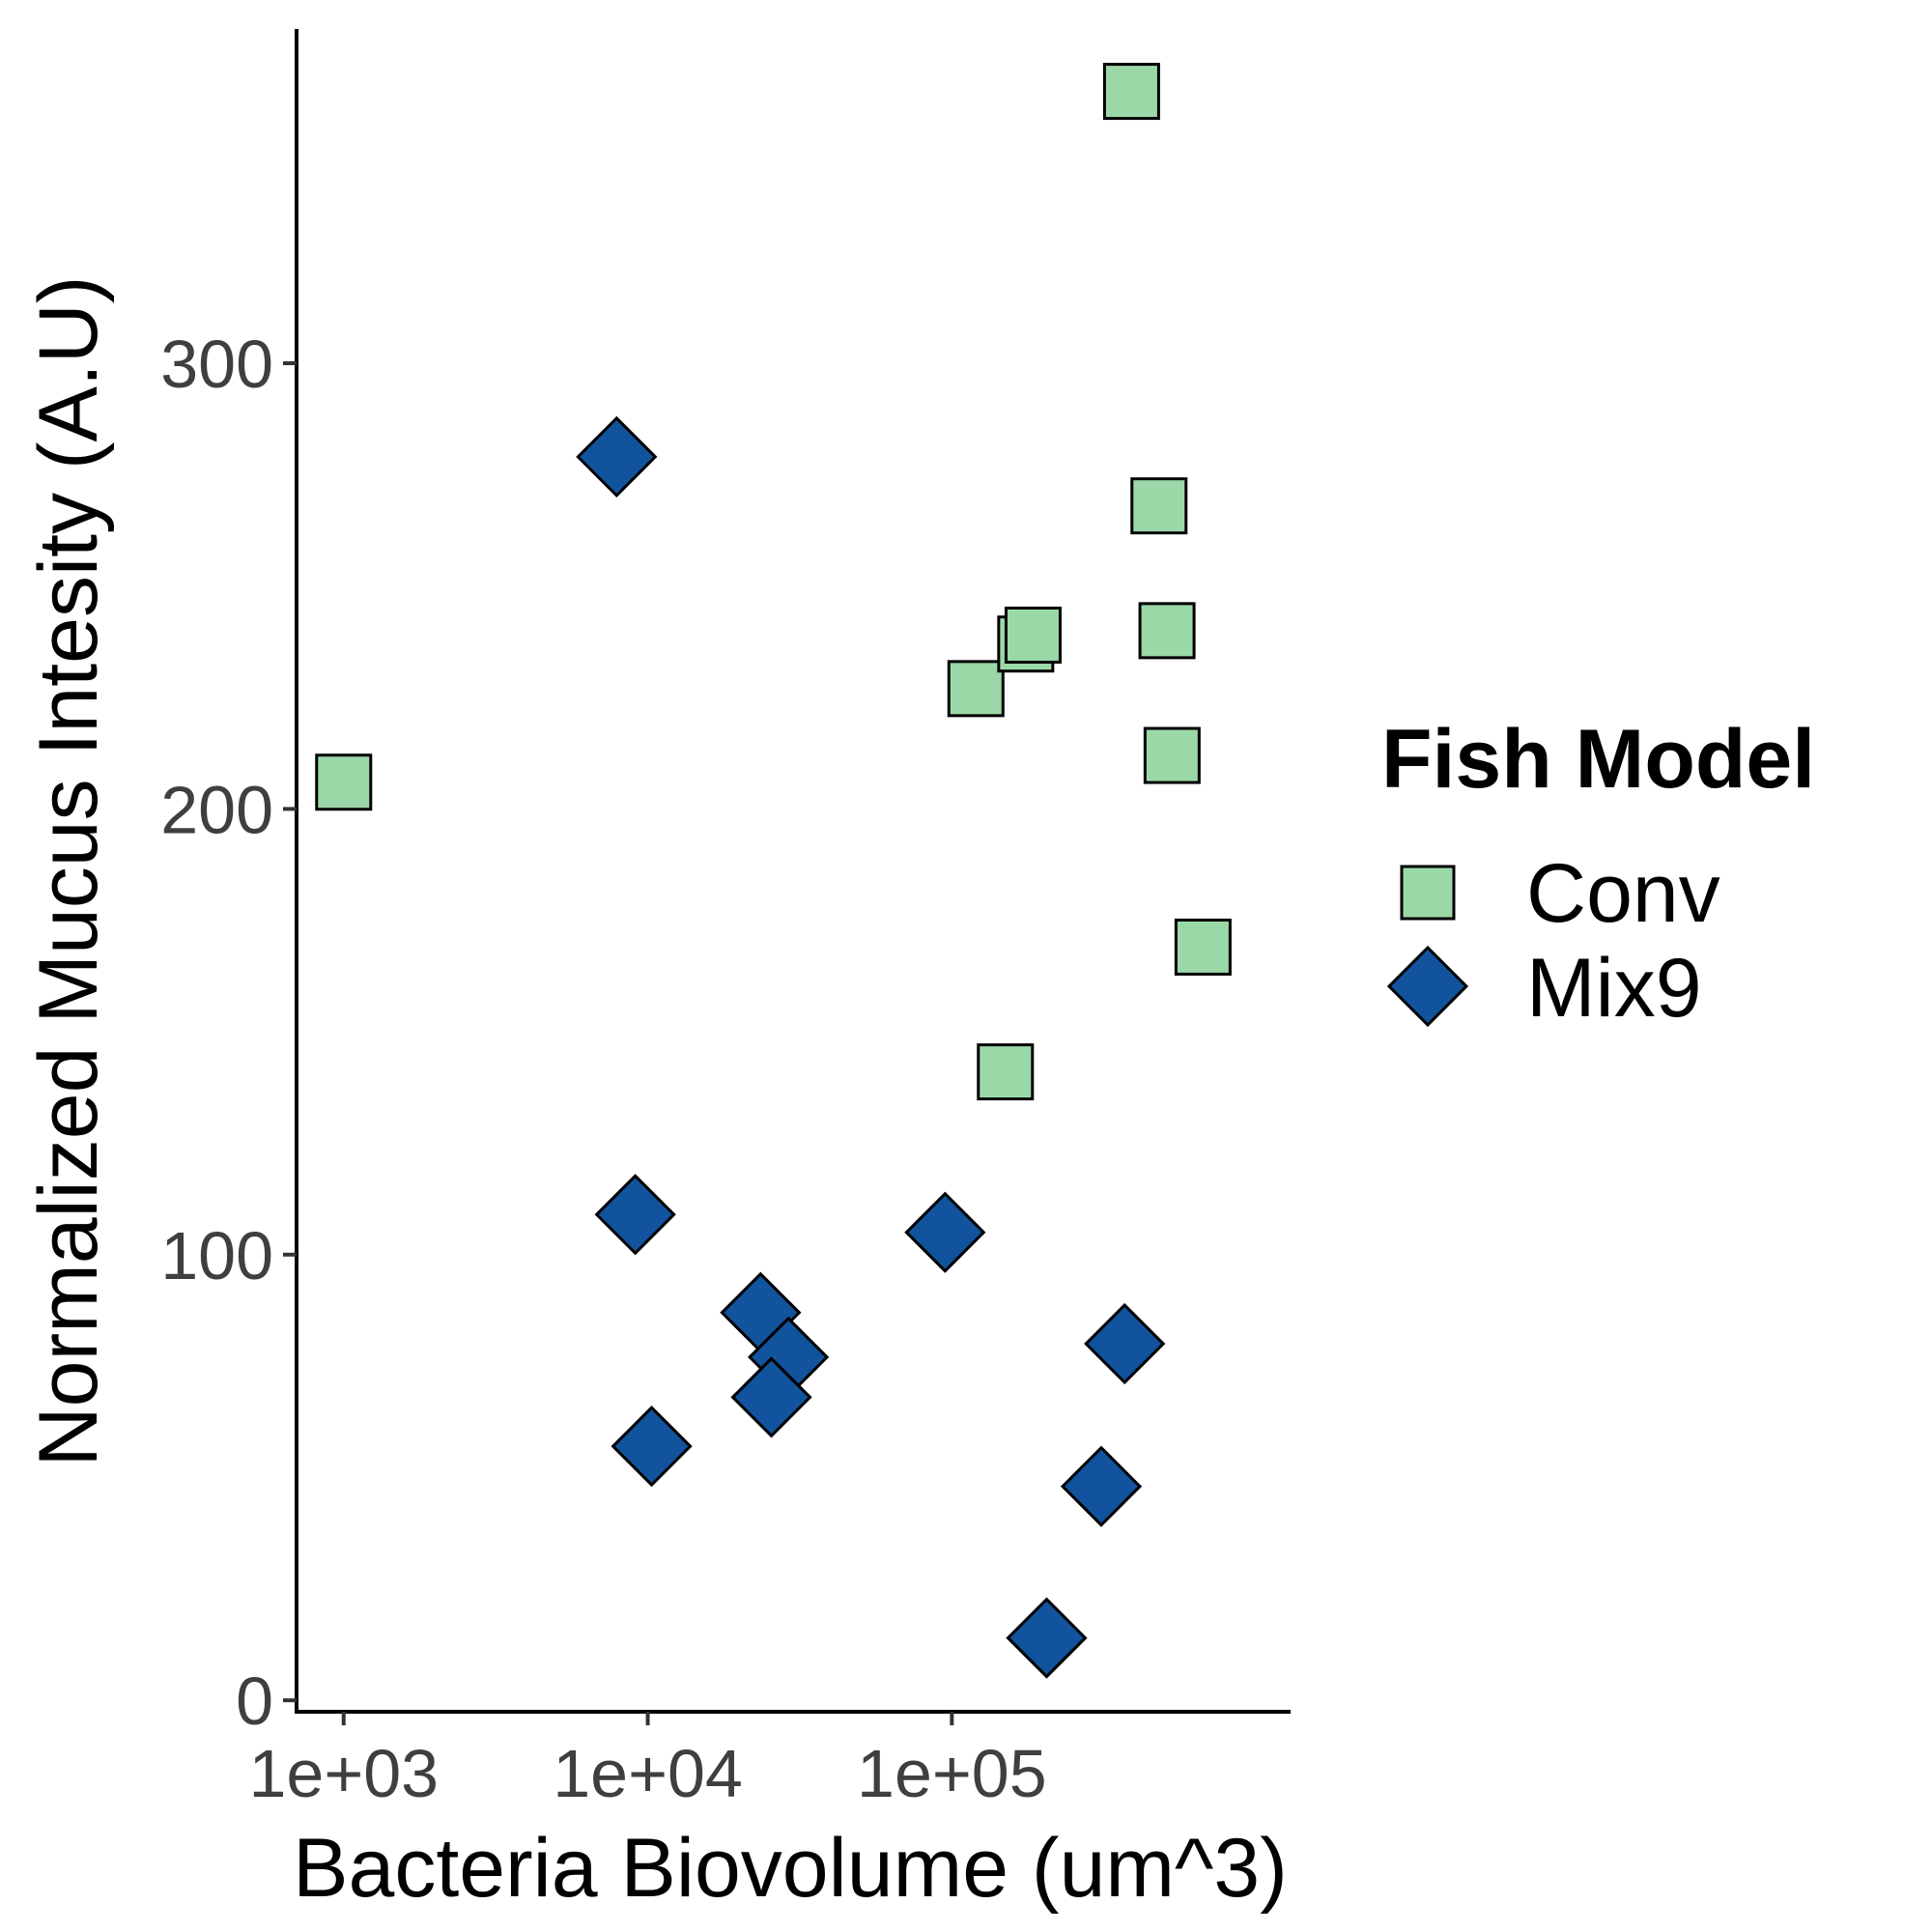 This screenshot has width=1932, height=1932. What do you see at coordinates (228, 1033) in the screenshot?
I see `y-axis-ticks: 0 100 200 300` at bounding box center [228, 1033].